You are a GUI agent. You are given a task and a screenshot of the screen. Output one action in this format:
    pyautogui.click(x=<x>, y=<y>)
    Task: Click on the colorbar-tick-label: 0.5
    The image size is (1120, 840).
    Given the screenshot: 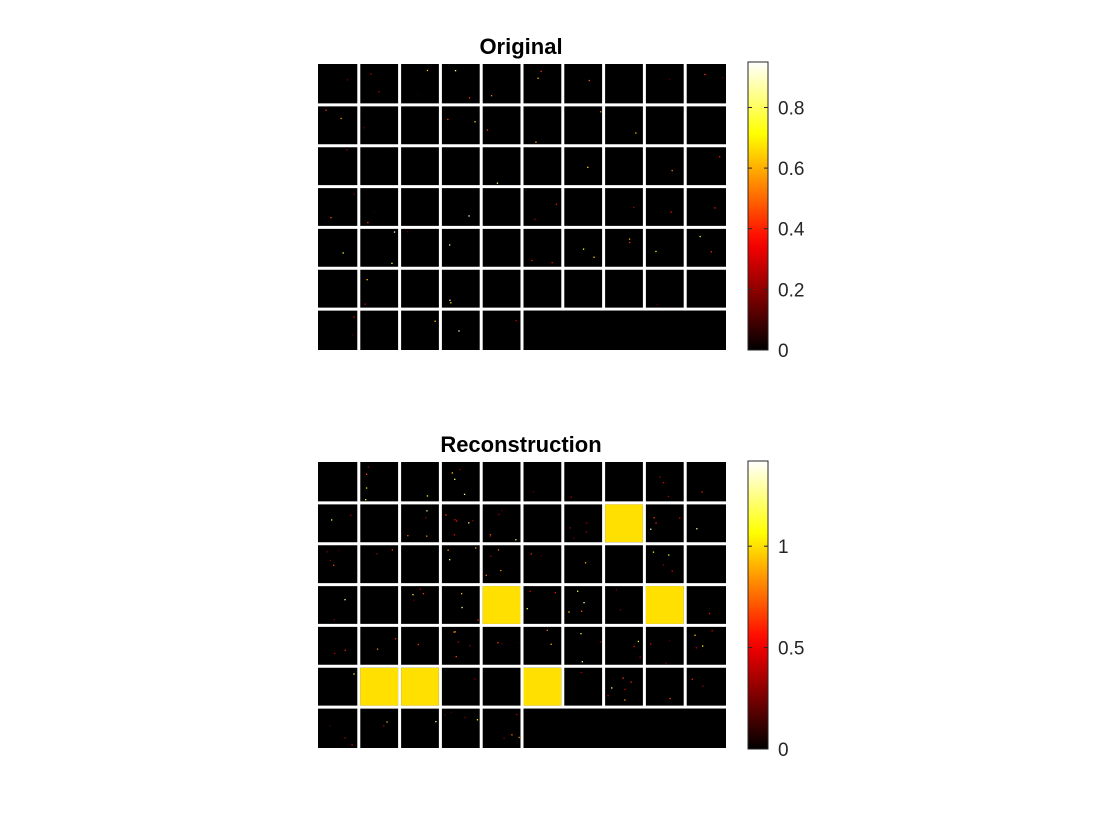 What is the action you would take?
    pyautogui.click(x=791, y=649)
    